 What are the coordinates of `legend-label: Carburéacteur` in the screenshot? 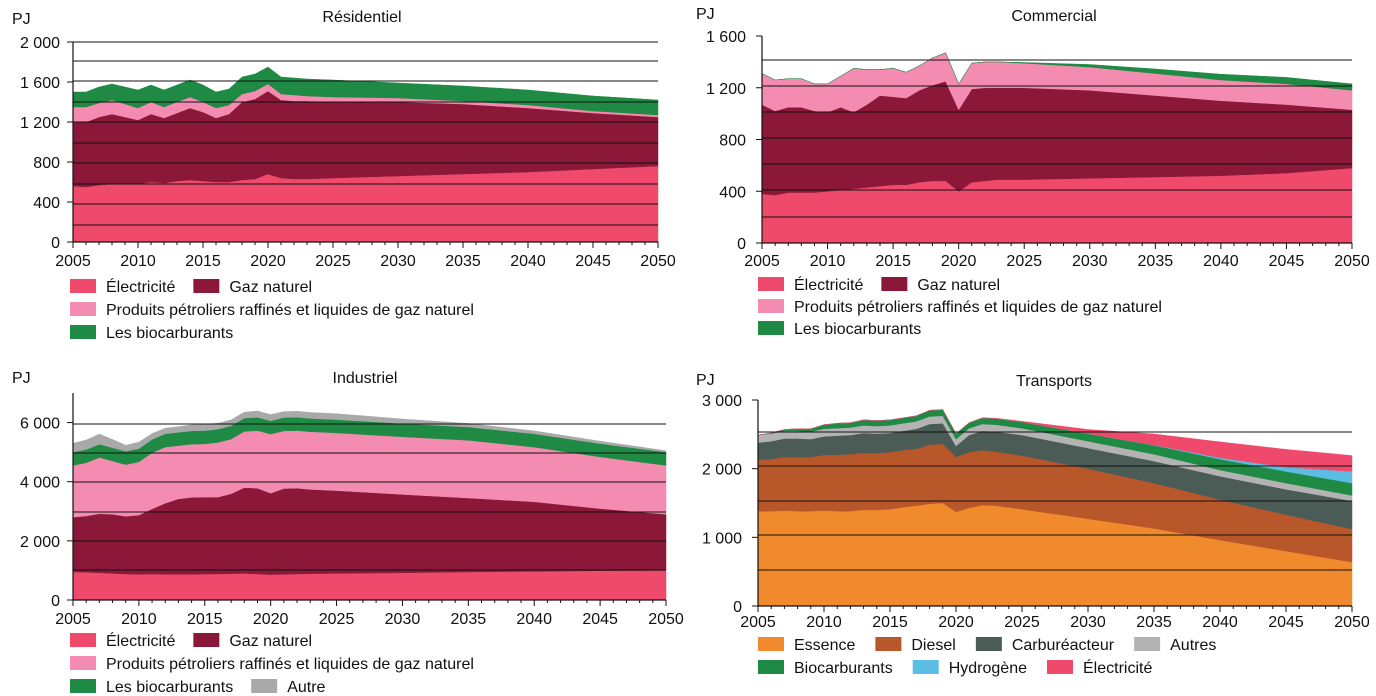 It's located at (1063, 645).